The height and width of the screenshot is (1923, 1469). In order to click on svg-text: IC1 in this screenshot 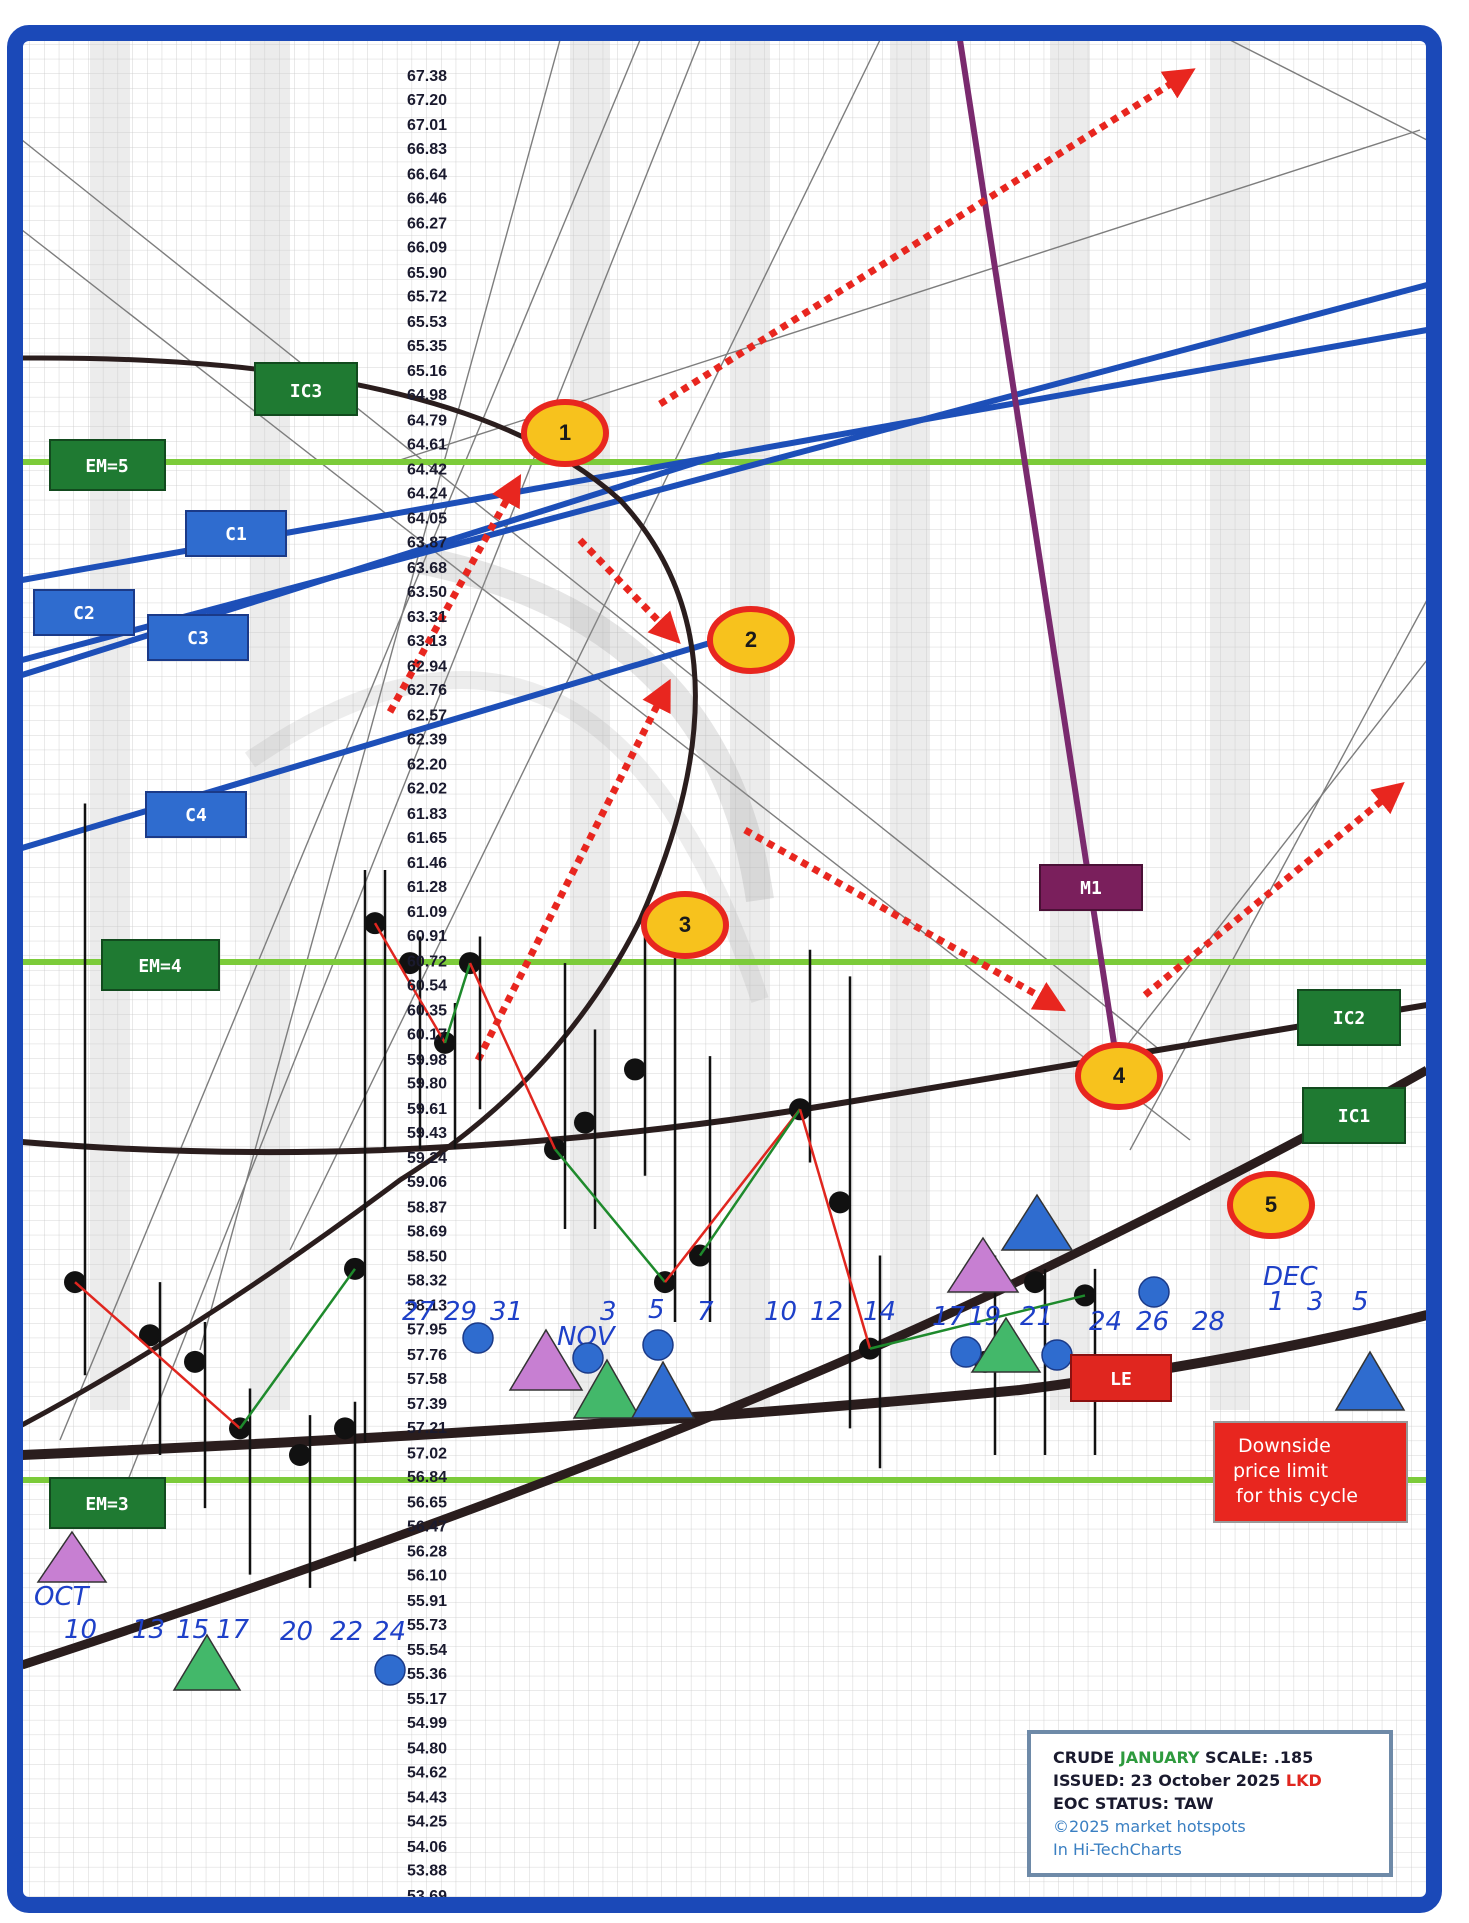, I will do `click(1354, 1116)`.